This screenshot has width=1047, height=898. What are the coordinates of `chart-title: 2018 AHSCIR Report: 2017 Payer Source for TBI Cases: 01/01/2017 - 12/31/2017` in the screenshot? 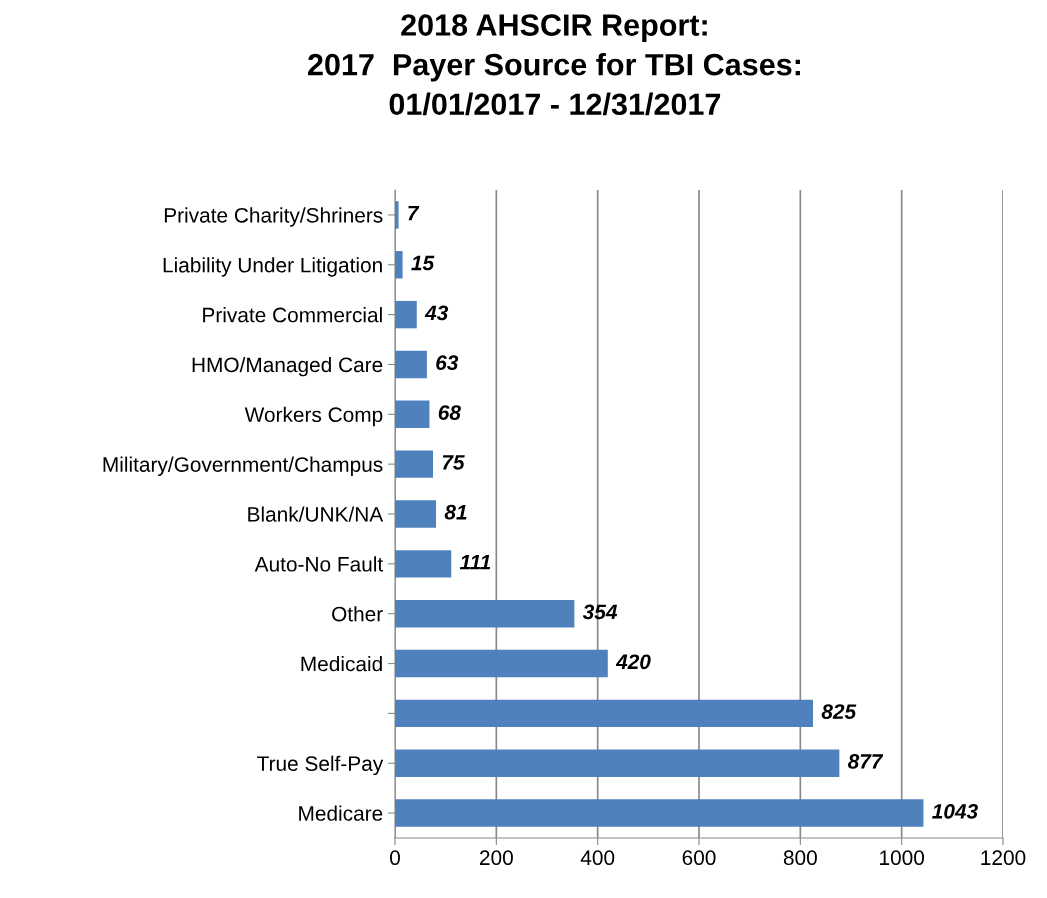 It's located at (554, 65).